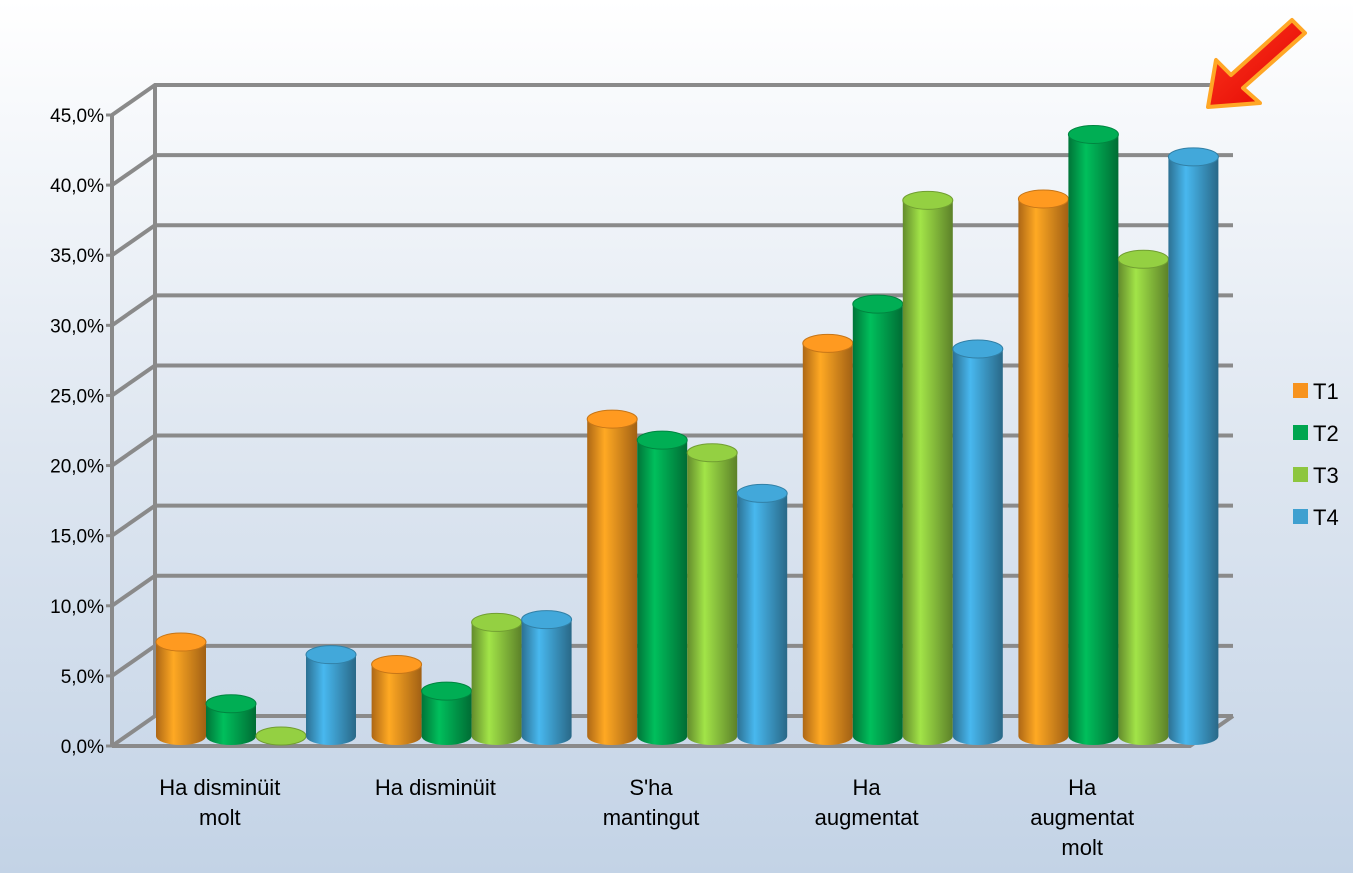 The width and height of the screenshot is (1353, 873). What do you see at coordinates (77, 467) in the screenshot?
I see `y-tick-label: 20,0%` at bounding box center [77, 467].